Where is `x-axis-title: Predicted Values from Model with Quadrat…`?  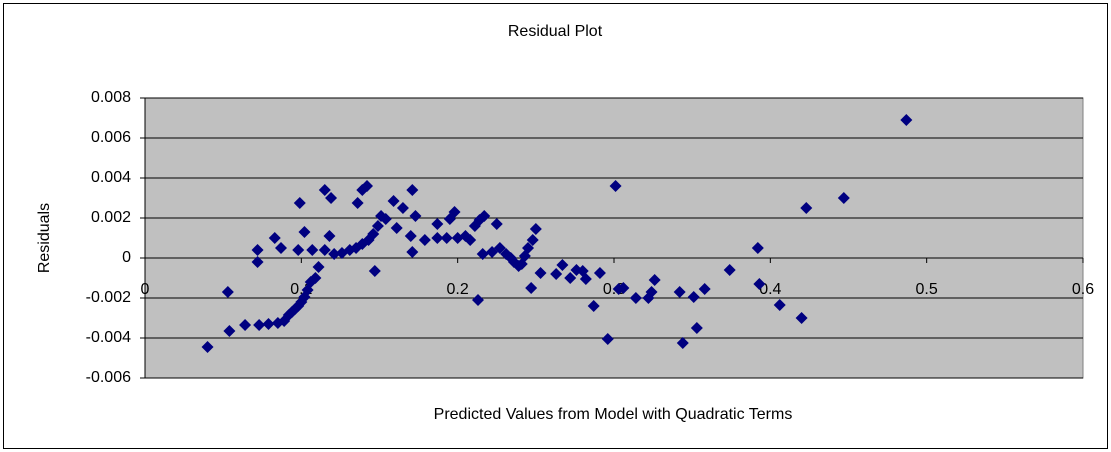 x-axis-title: Predicted Values from Model with Quadrat… is located at coordinates (613, 414).